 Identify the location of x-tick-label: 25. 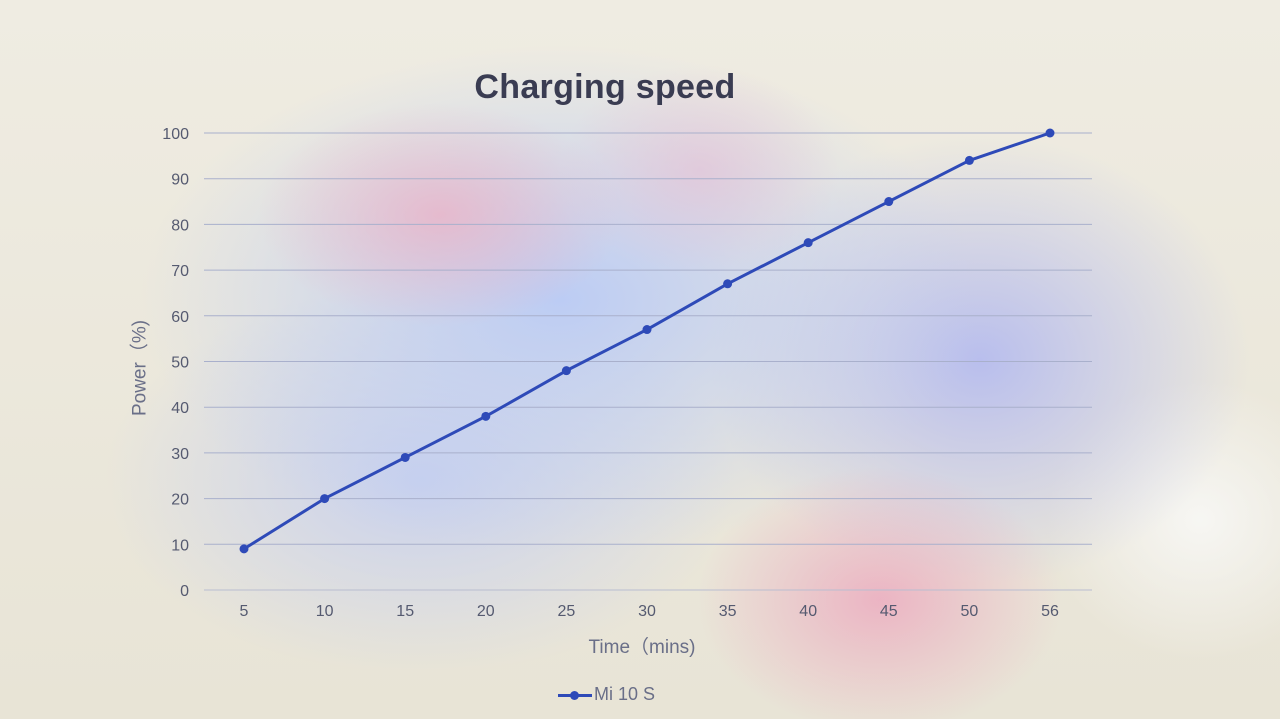
(567, 611).